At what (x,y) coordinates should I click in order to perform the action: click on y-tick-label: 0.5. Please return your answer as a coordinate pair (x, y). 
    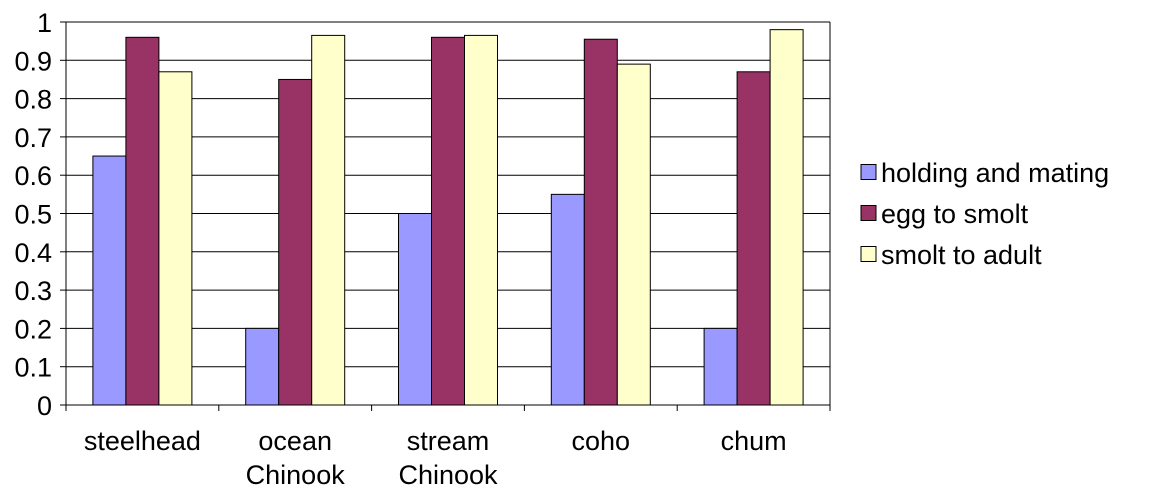
    Looking at the image, I should click on (33, 215).